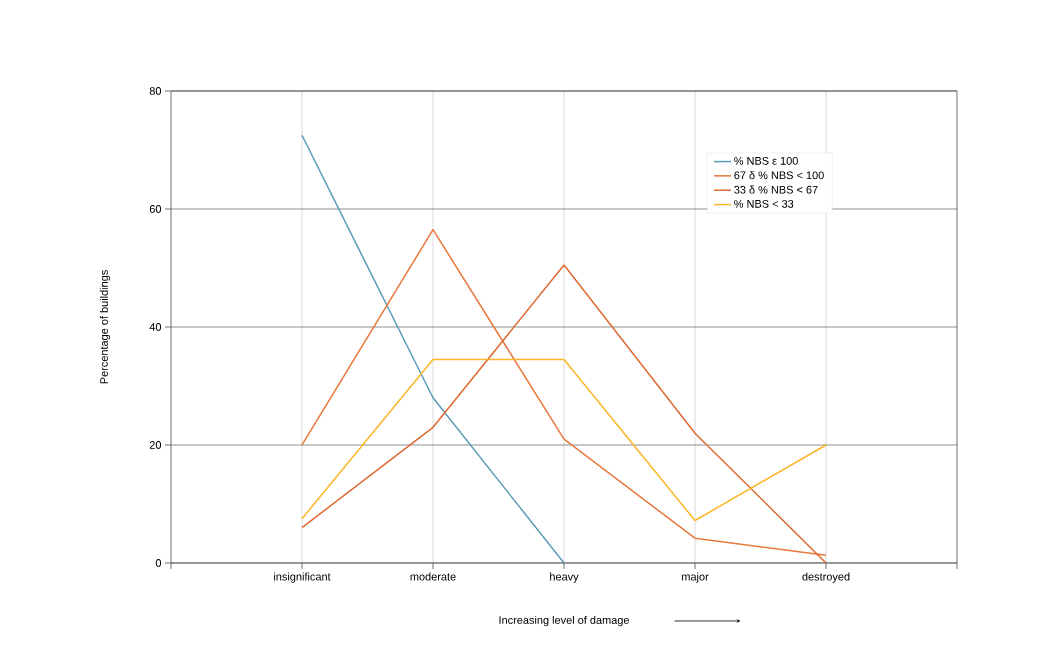 This screenshot has height=652, width=1041. What do you see at coordinates (695, 577) in the screenshot?
I see `x-tick-label: major` at bounding box center [695, 577].